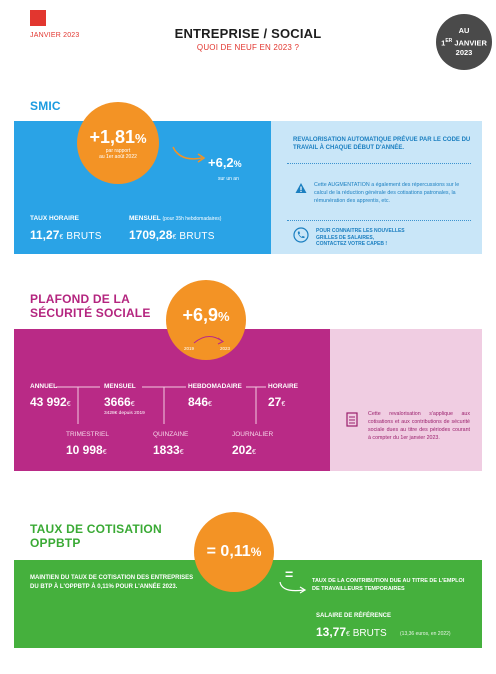 The height and width of the screenshot is (674, 496). I want to click on green-arrow-icon, so click(293, 587).